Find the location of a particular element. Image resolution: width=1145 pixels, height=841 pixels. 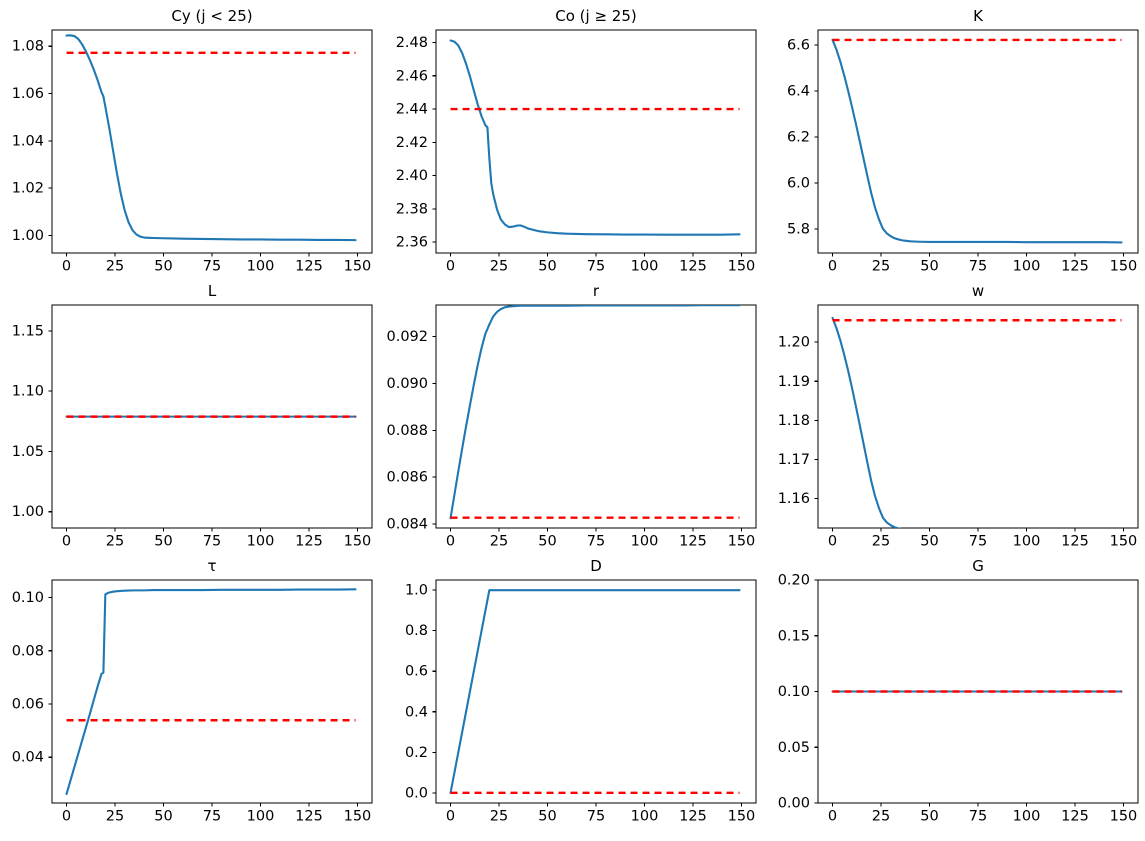

axes-frame-co is located at coordinates (596, 141).